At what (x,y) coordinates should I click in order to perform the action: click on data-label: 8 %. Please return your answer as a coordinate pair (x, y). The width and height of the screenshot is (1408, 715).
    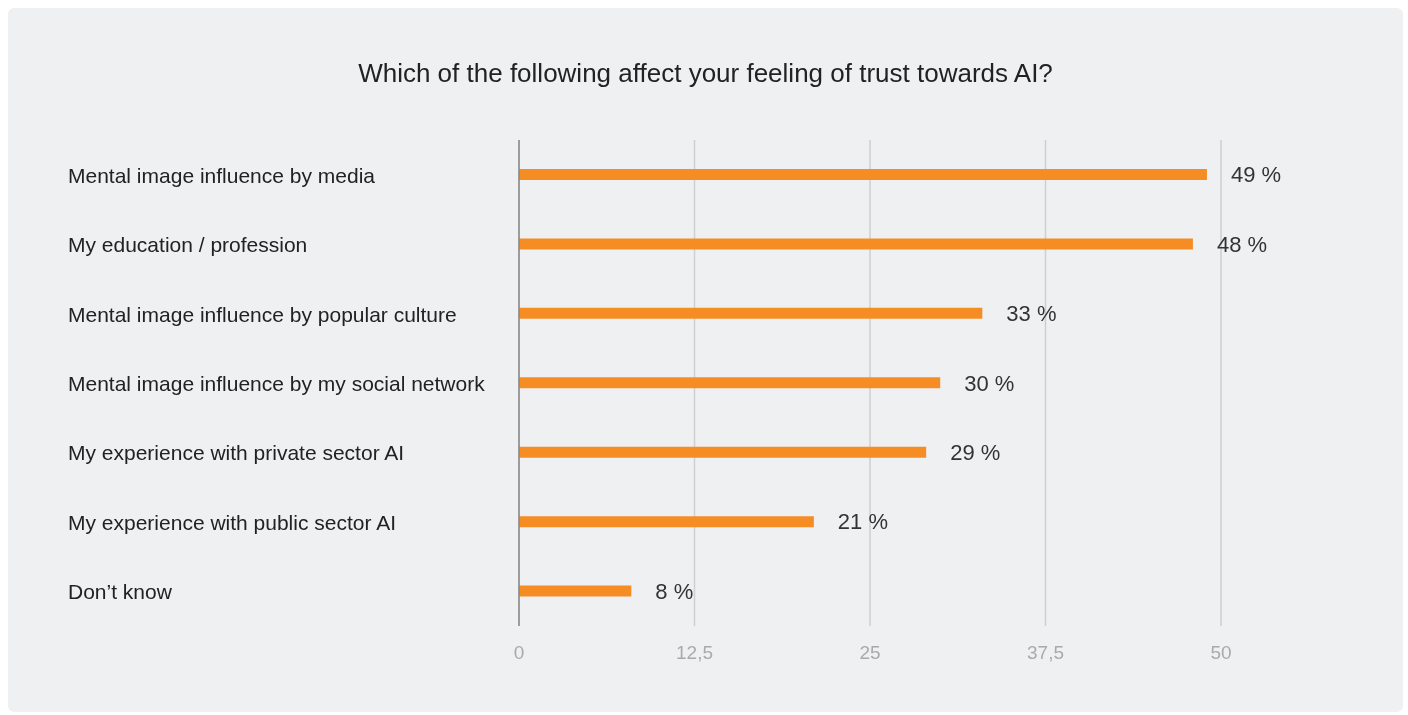
    Looking at the image, I should click on (674, 591).